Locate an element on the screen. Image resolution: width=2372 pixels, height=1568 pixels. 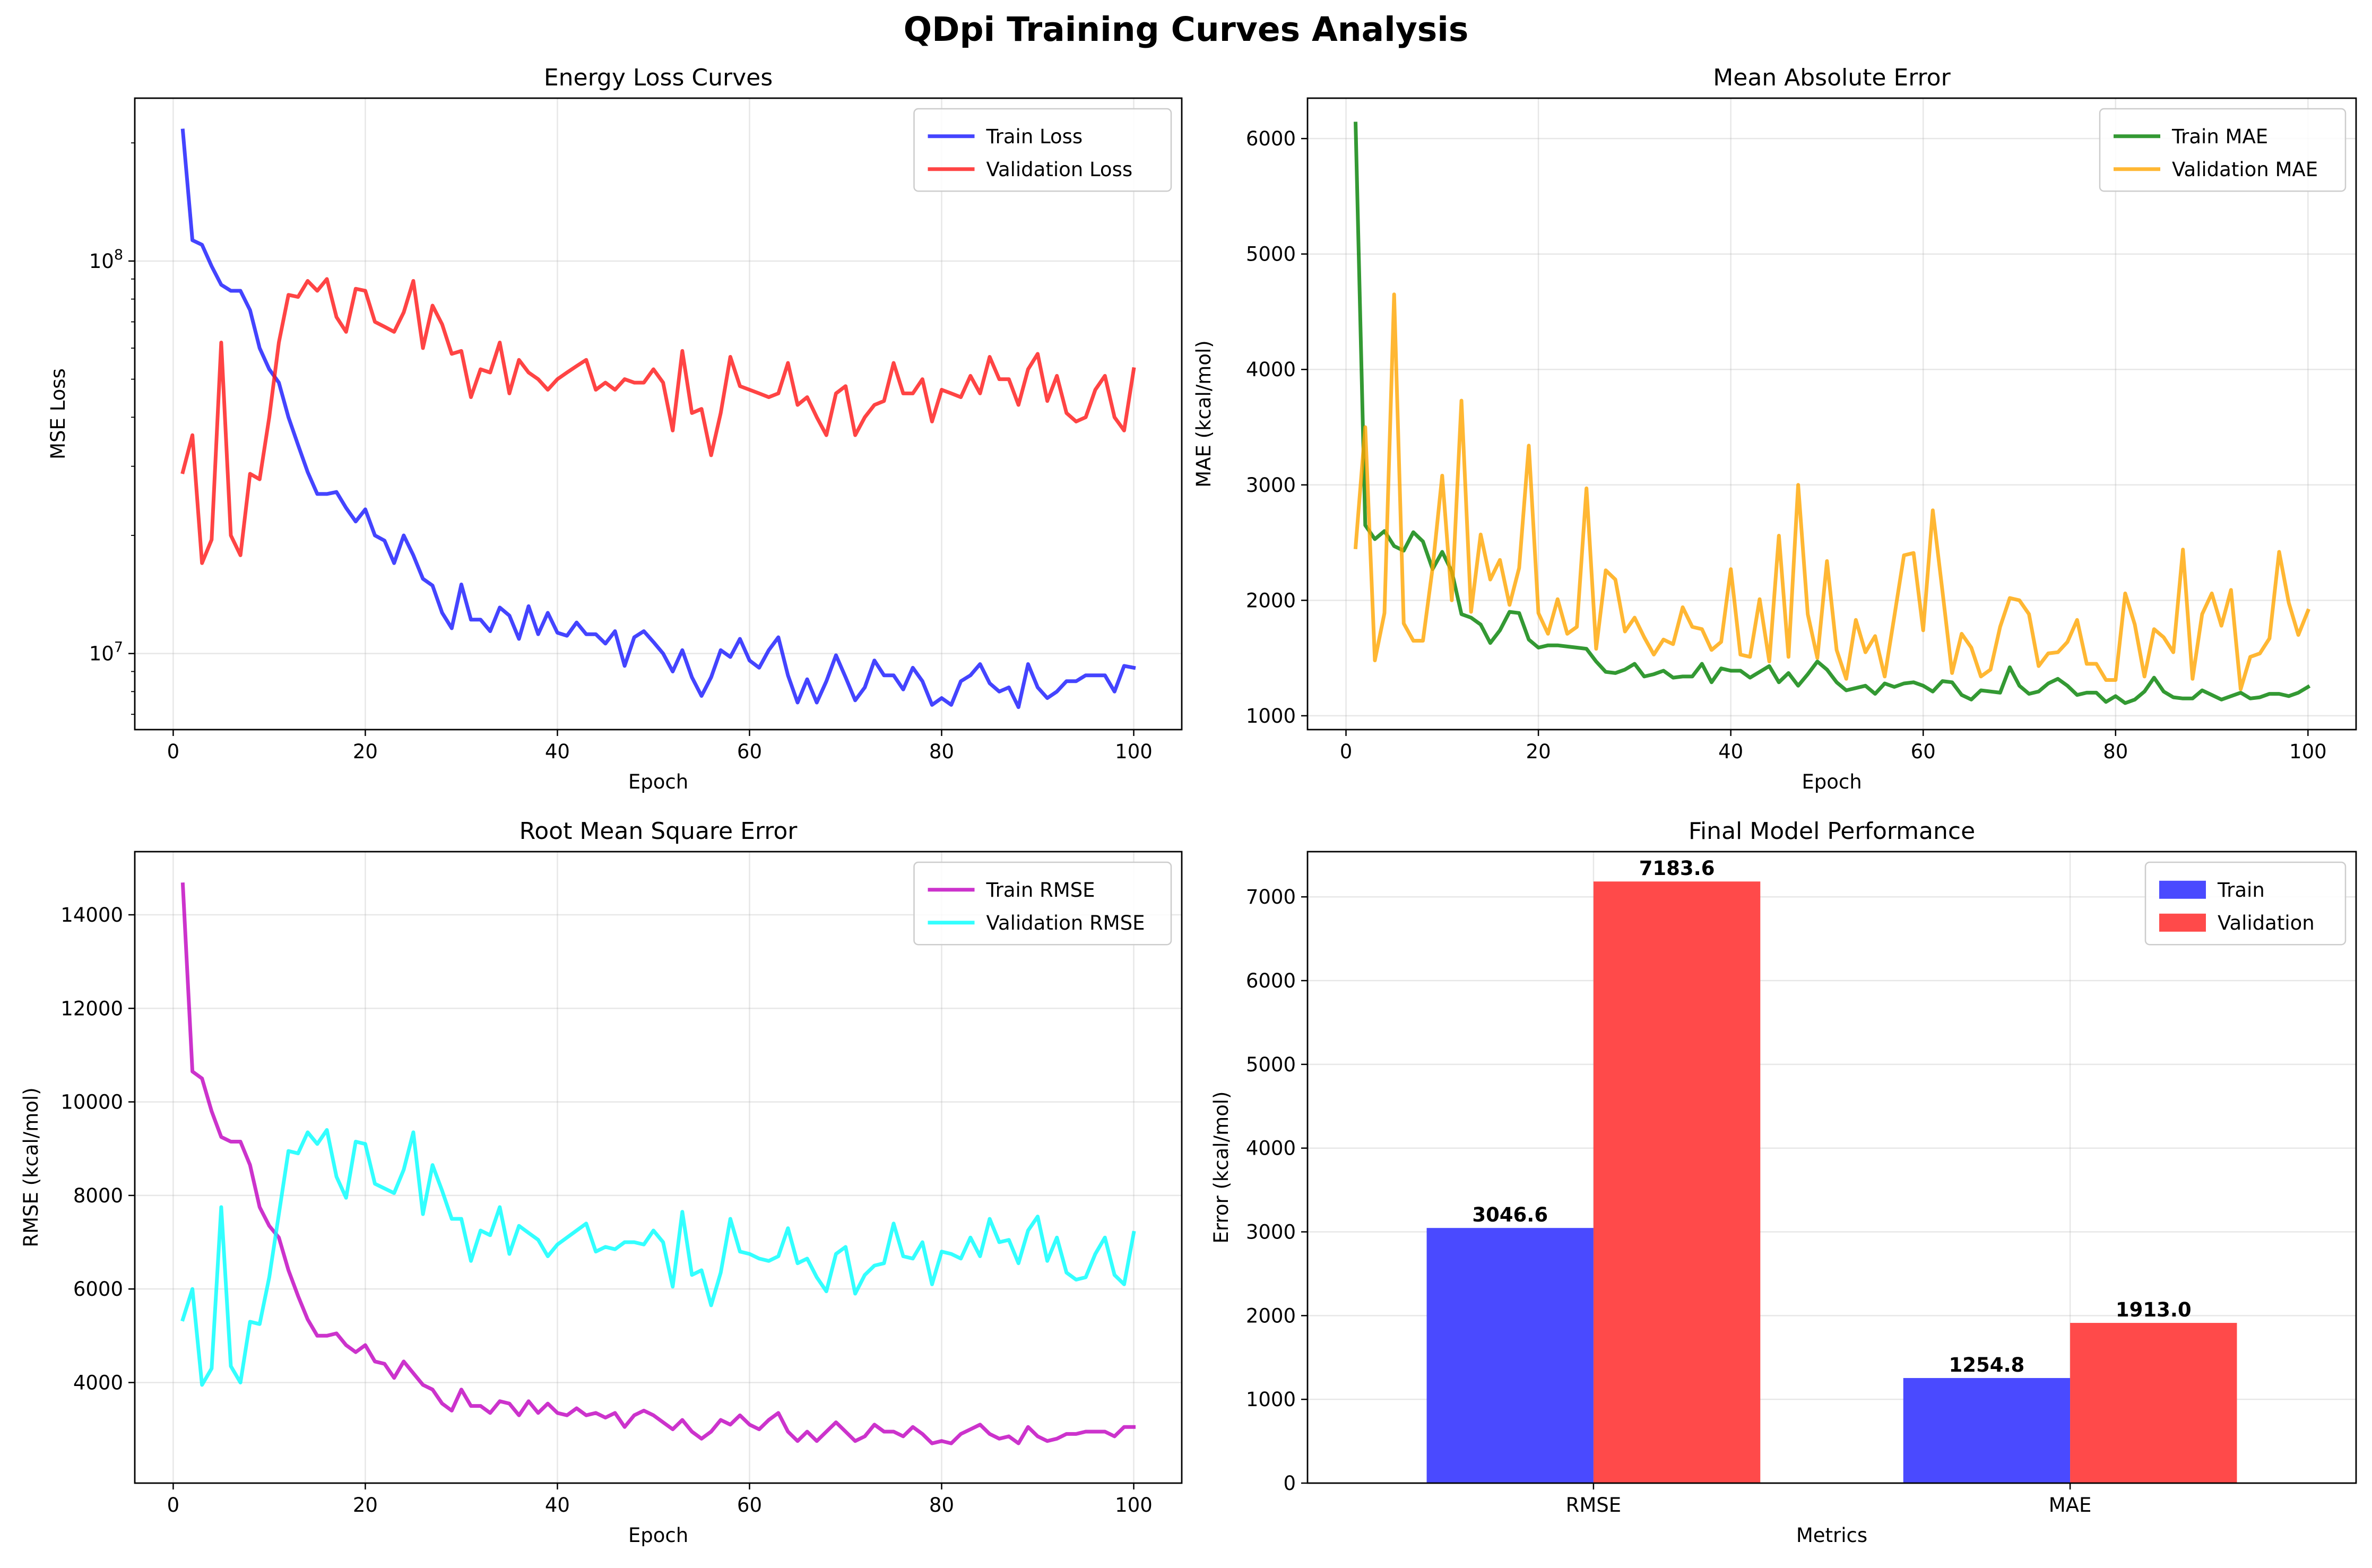
legend-entry-label: Train is located at coordinates (2241, 890).